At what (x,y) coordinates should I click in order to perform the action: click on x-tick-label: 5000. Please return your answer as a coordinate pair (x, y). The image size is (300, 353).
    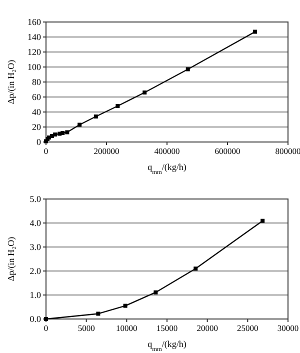
    Looking at the image, I should click on (86, 328).